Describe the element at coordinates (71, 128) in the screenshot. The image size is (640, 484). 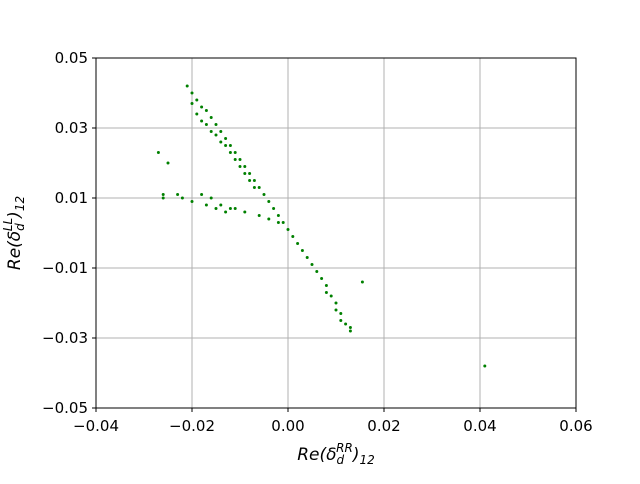
I see `y-tick-label: 0.03` at that location.